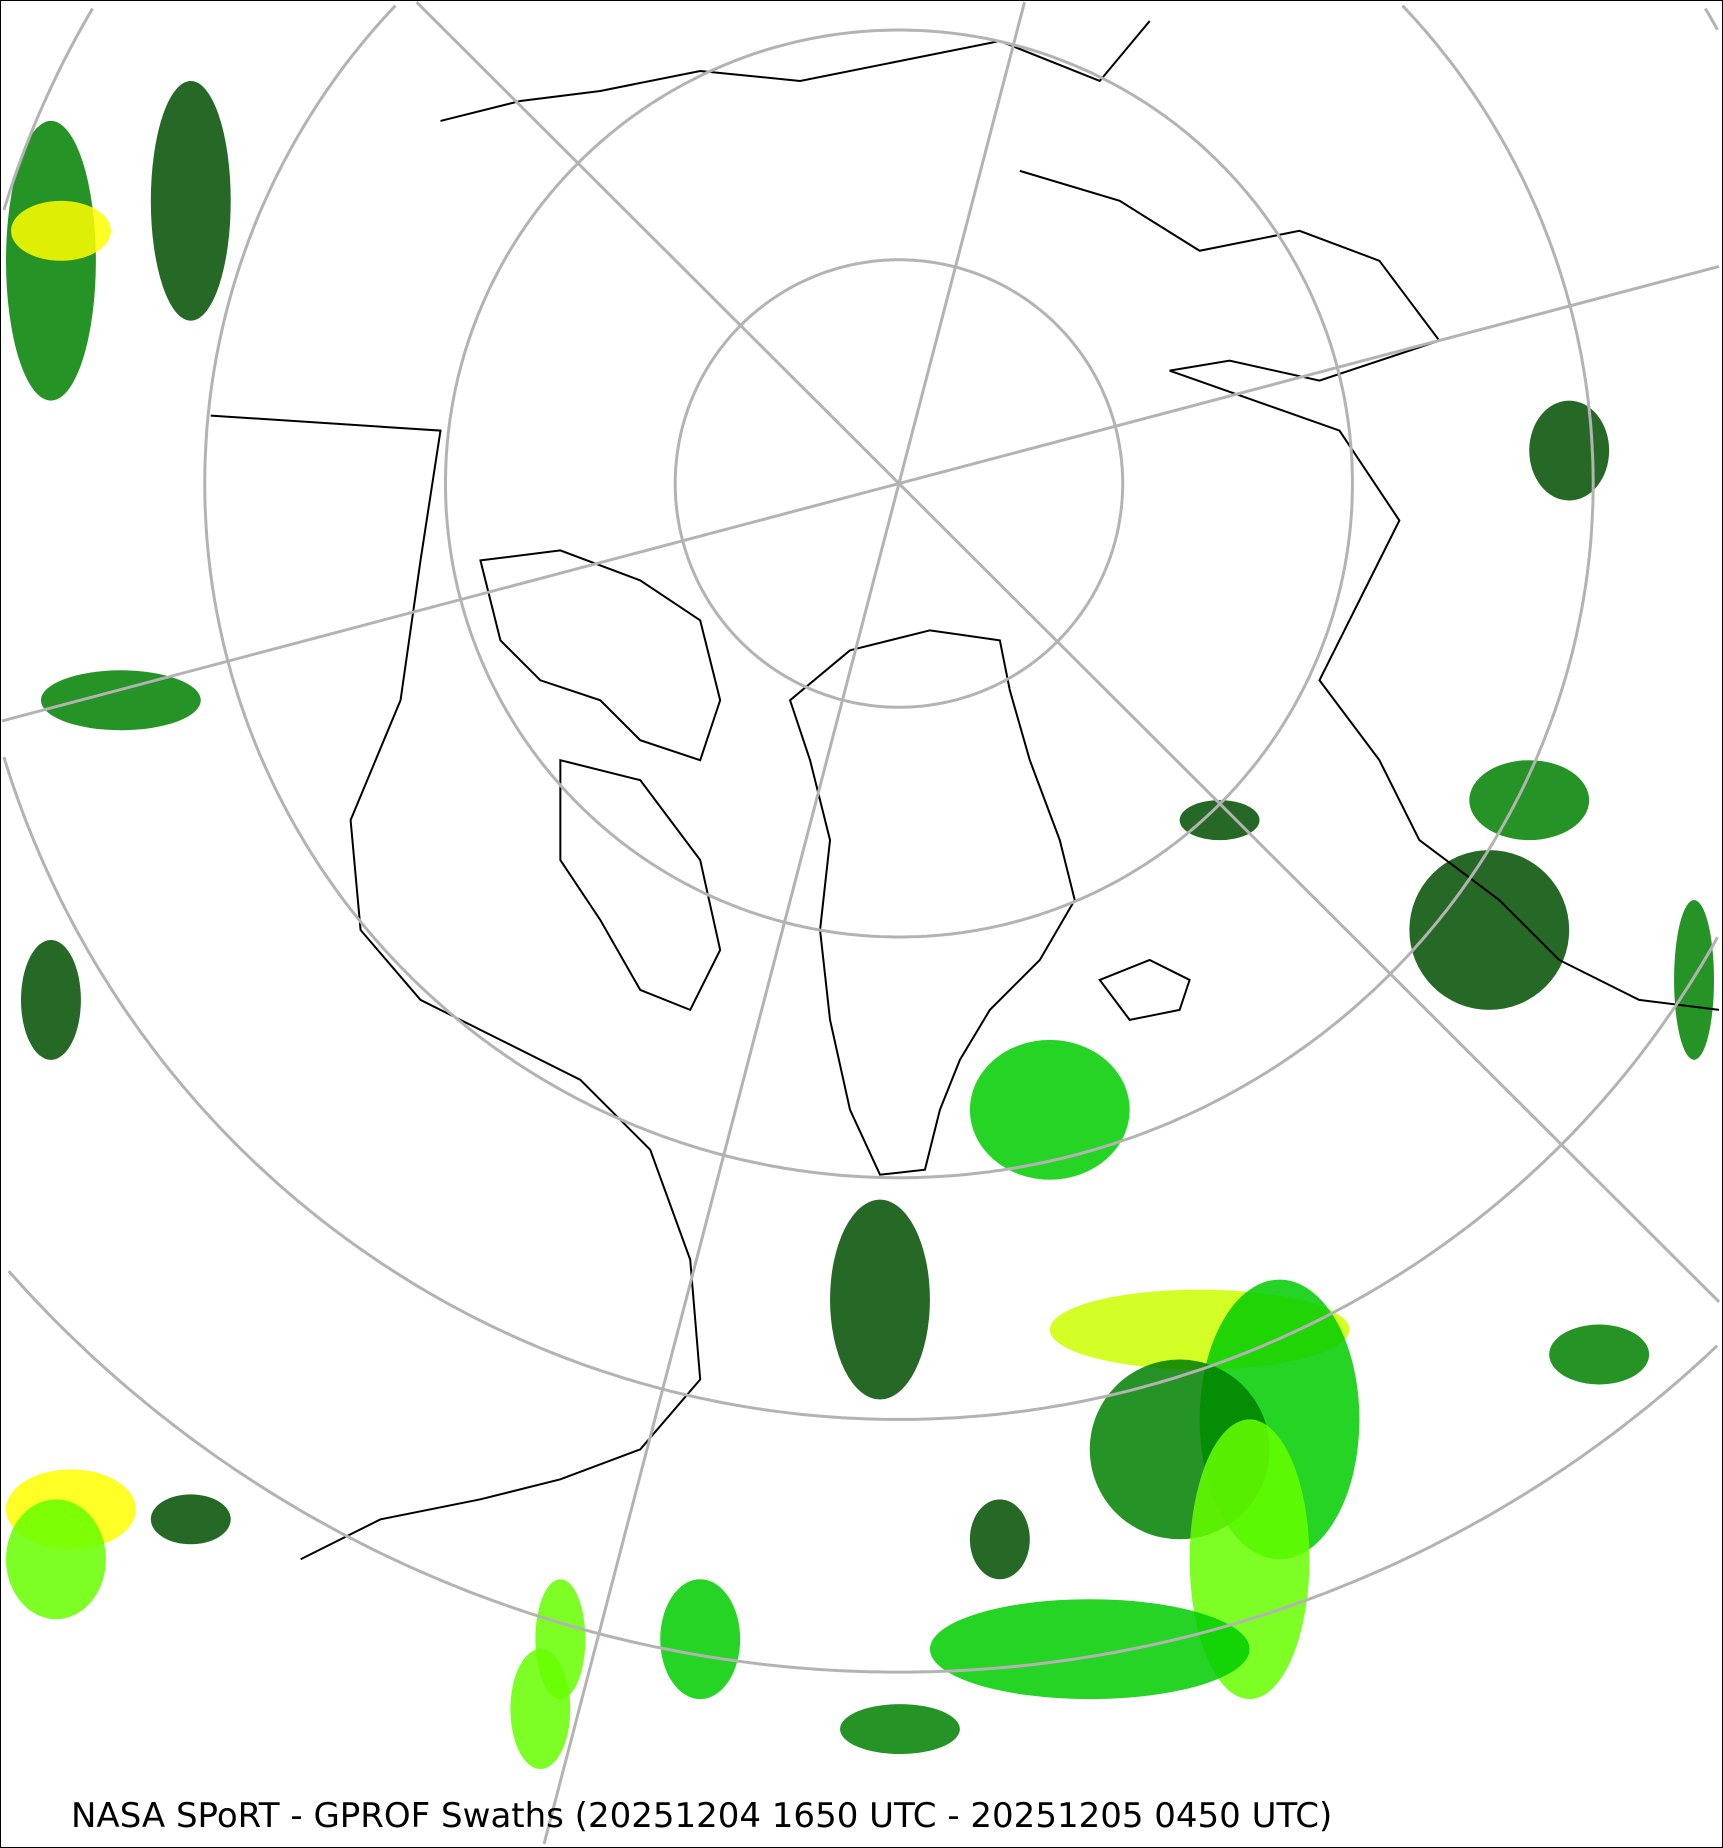  What do you see at coordinates (600, 780) in the screenshot?
I see `canada-arctic-islands` at bounding box center [600, 780].